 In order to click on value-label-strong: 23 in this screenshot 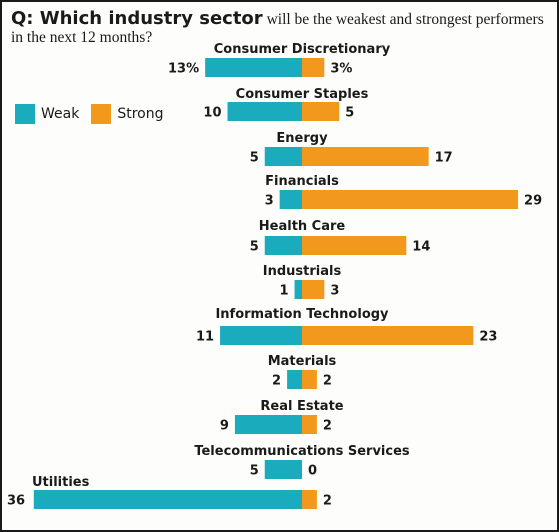, I will do `click(488, 337)`.